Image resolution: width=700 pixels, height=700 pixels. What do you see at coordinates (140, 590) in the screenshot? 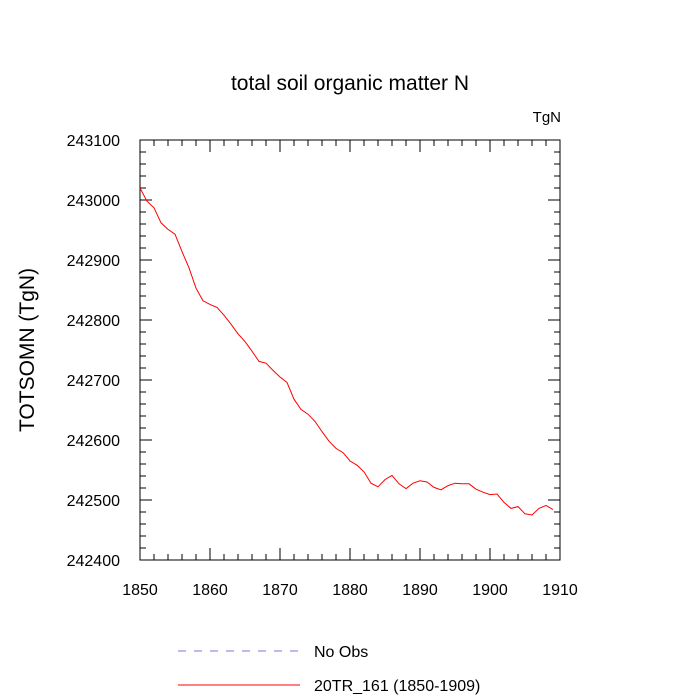
I see `x-tick-label: 1850` at bounding box center [140, 590].